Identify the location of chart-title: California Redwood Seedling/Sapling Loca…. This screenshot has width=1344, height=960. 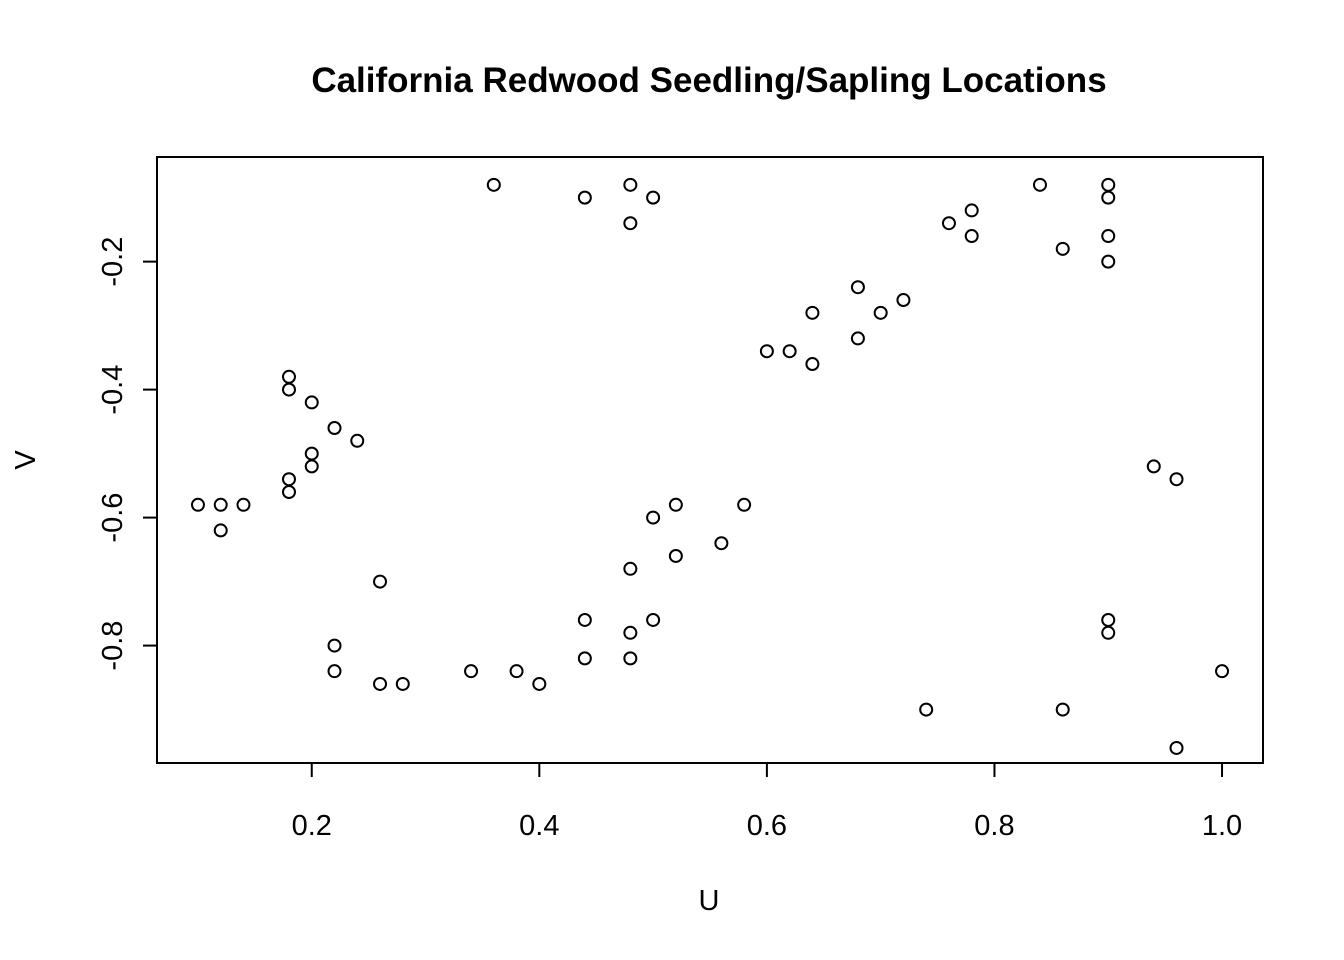
(708, 80).